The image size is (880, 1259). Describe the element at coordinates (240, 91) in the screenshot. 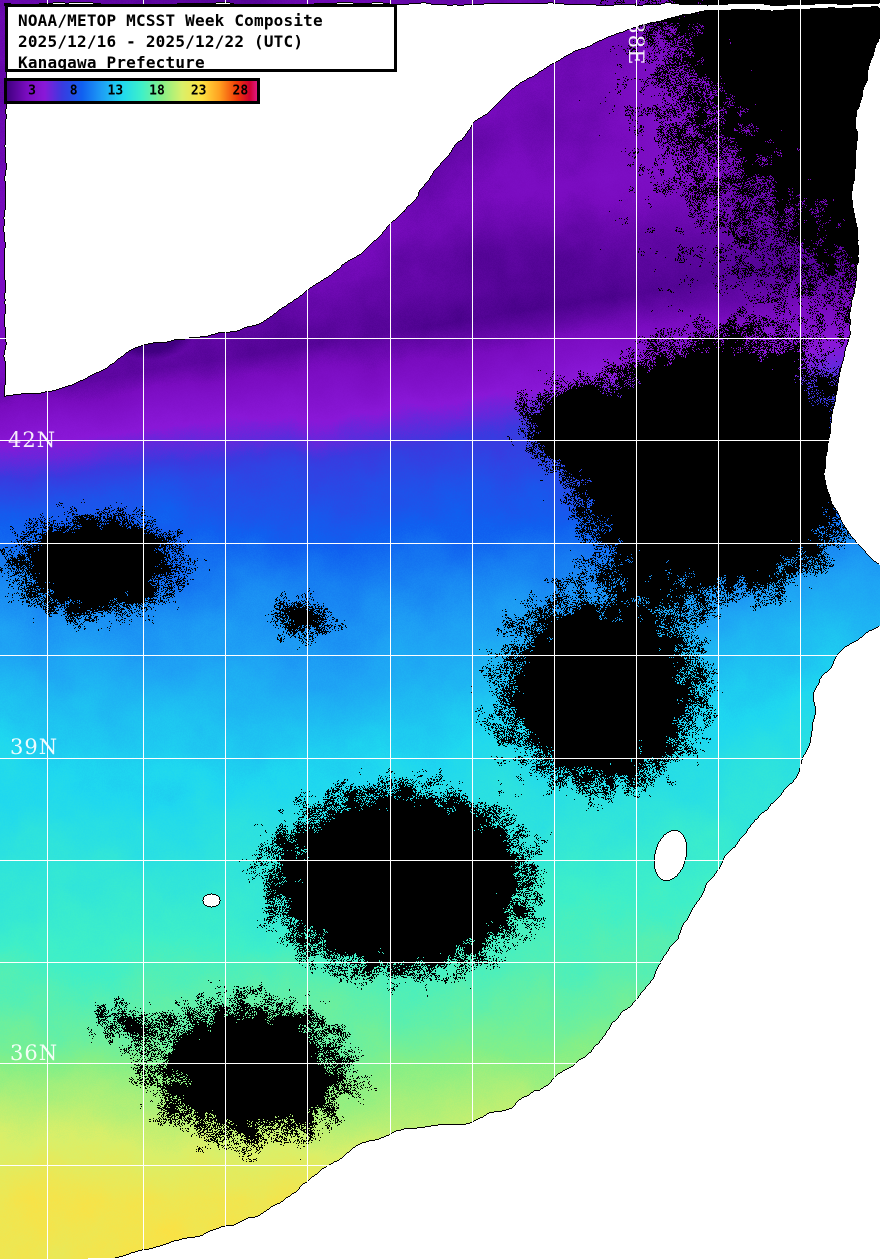

I see `colorbar-tick-28: 28` at that location.